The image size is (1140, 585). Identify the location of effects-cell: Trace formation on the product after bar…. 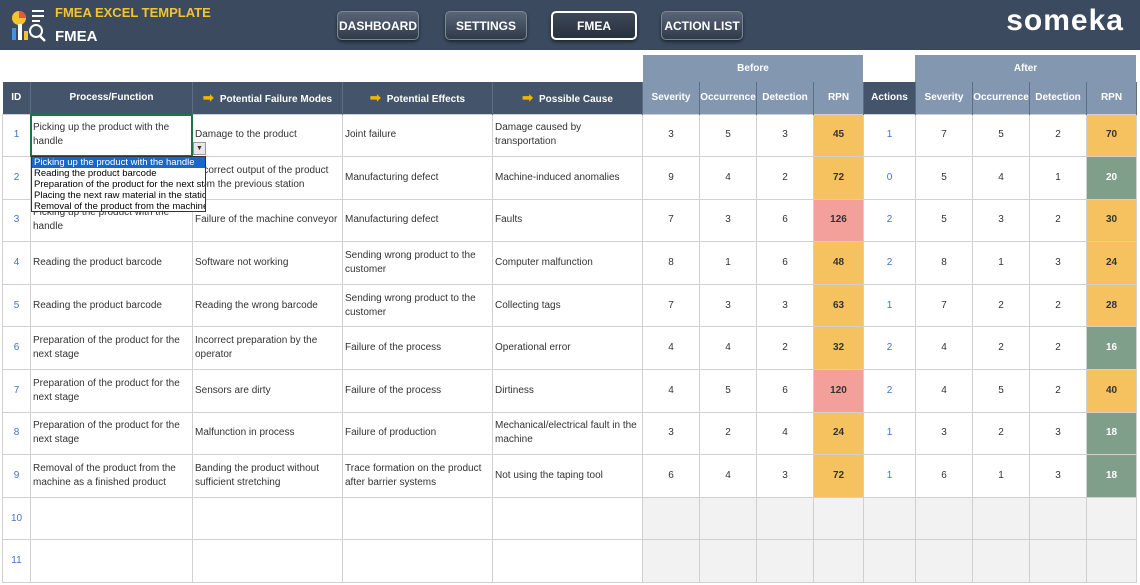
(417, 476).